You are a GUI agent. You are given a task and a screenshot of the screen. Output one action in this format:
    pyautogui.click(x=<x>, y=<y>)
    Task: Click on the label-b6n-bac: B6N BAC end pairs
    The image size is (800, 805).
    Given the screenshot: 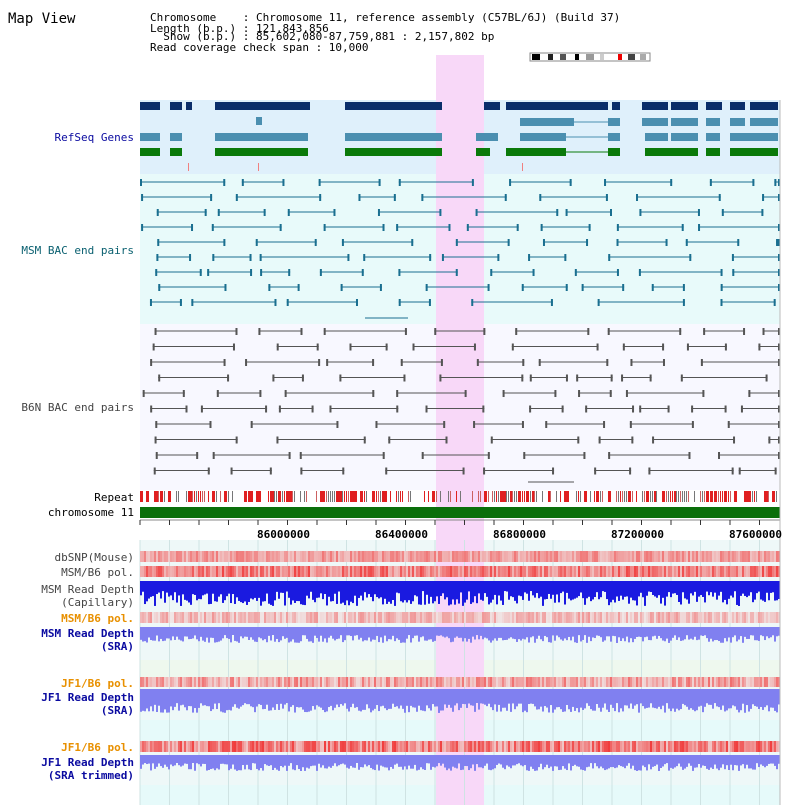 What is the action you would take?
    pyautogui.click(x=77, y=407)
    